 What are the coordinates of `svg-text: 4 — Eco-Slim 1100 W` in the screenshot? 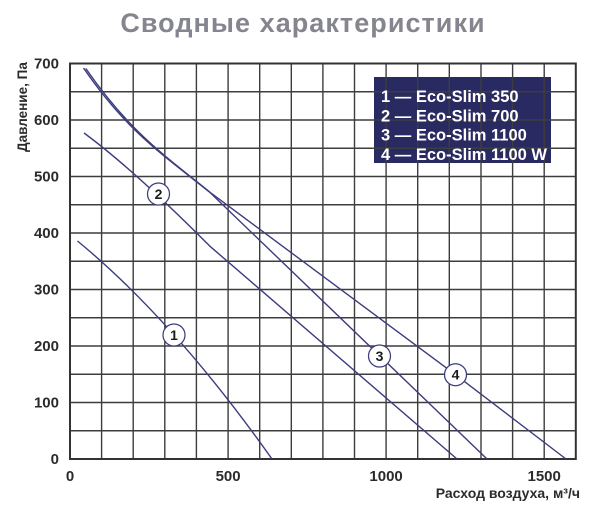 It's located at (464, 155).